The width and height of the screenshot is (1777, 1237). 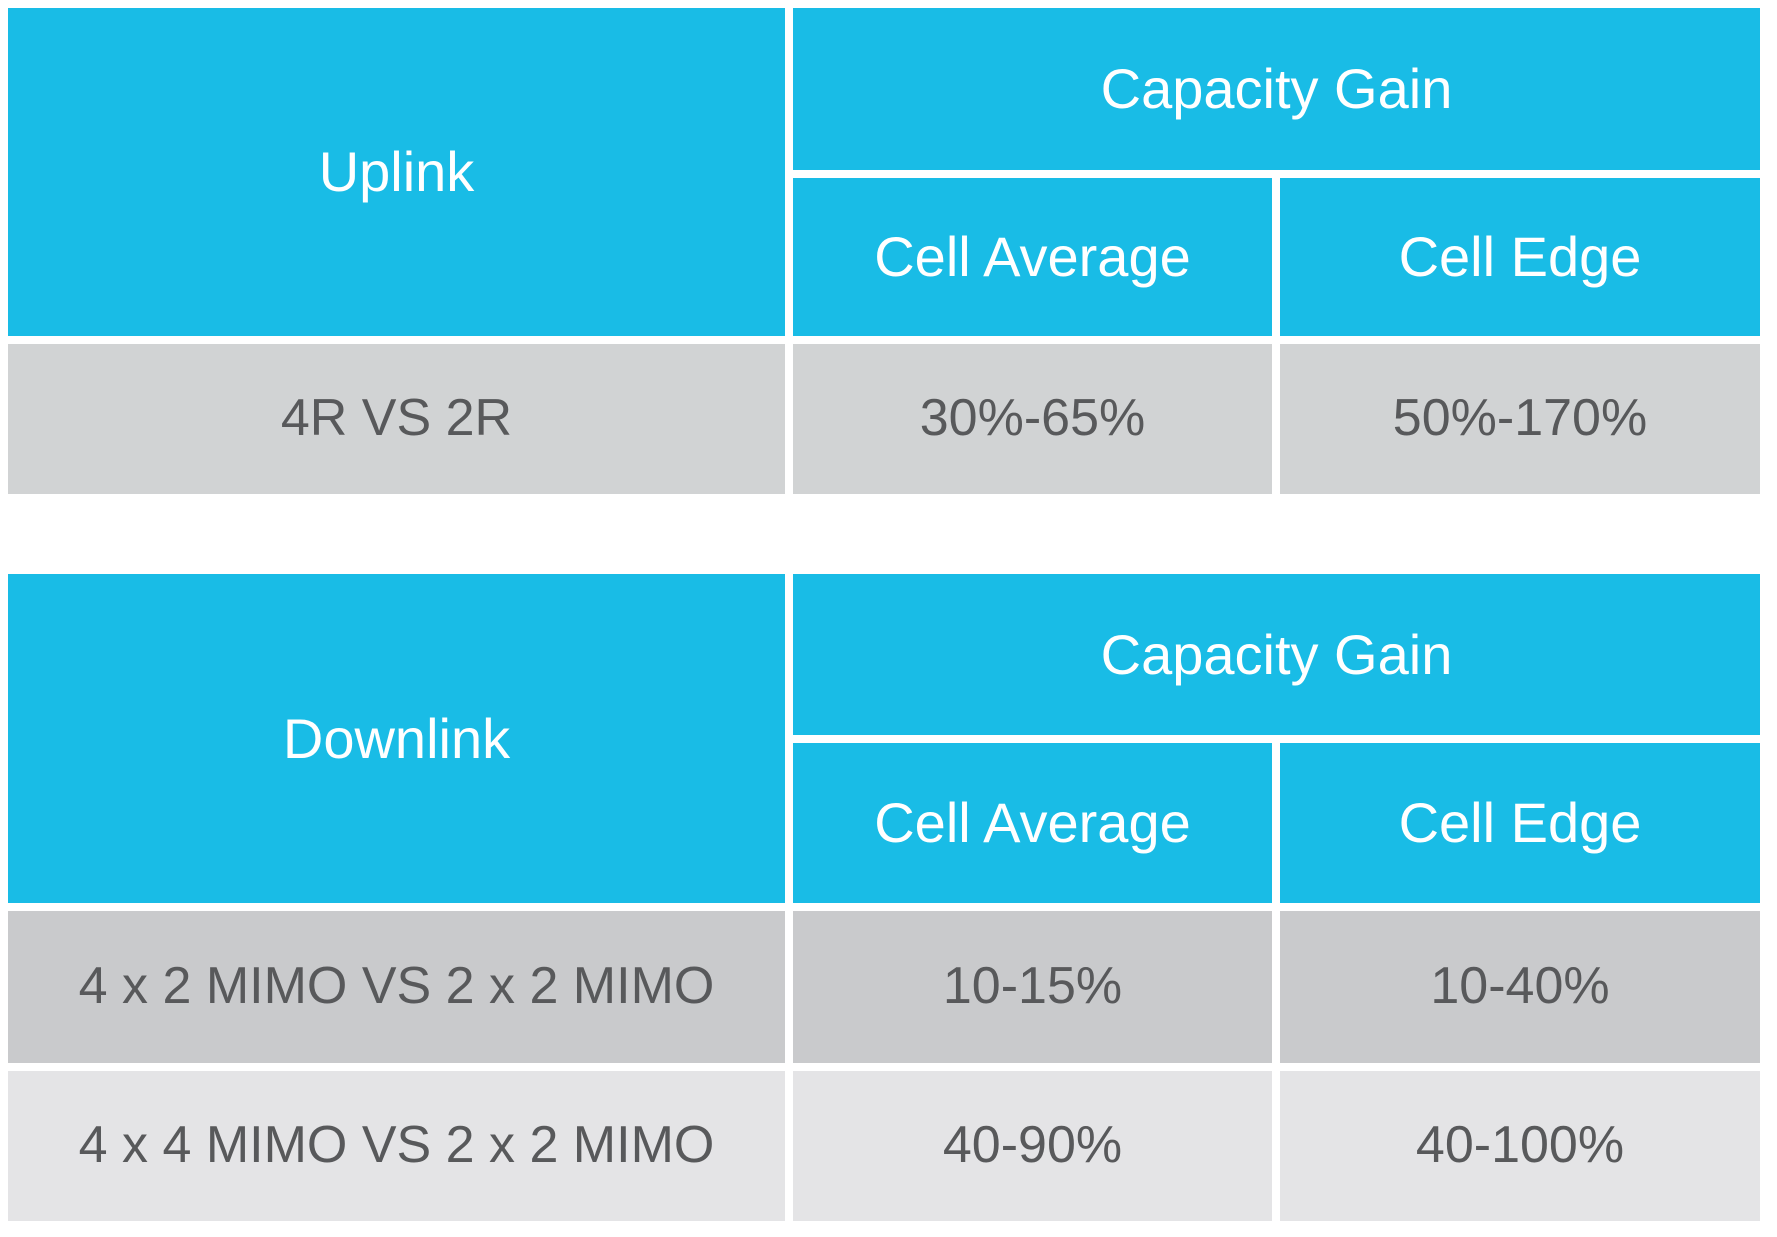 I want to click on uplink-cell-edge-header: Cell Edge, so click(x=1520, y=257).